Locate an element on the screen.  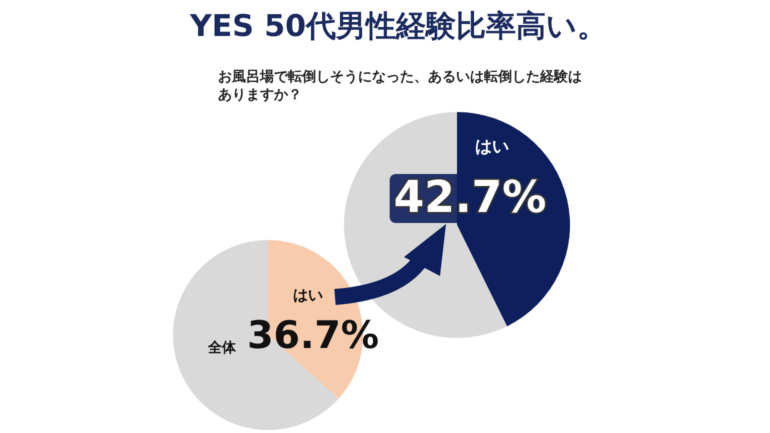
chart-subtitle: お風呂場で転倒しそうになった、あるいは転倒した経験はありますか？ is located at coordinates (400, 86).